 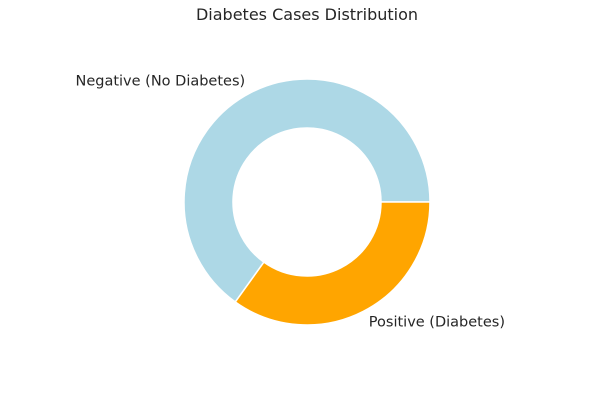 What do you see at coordinates (160, 82) in the screenshot?
I see `slice-label-0: Negative (No Diabetes)` at bounding box center [160, 82].